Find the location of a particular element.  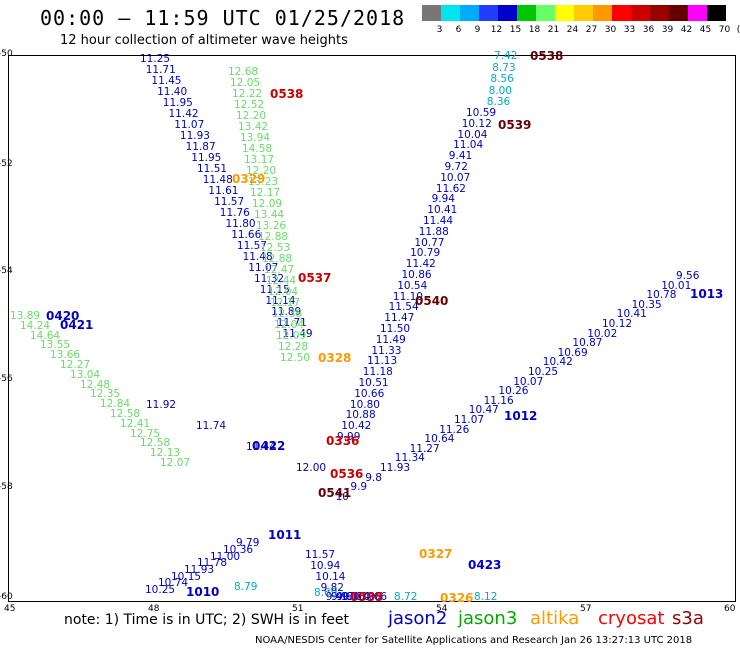

wave-height-label: 12.20 is located at coordinates (251, 116).